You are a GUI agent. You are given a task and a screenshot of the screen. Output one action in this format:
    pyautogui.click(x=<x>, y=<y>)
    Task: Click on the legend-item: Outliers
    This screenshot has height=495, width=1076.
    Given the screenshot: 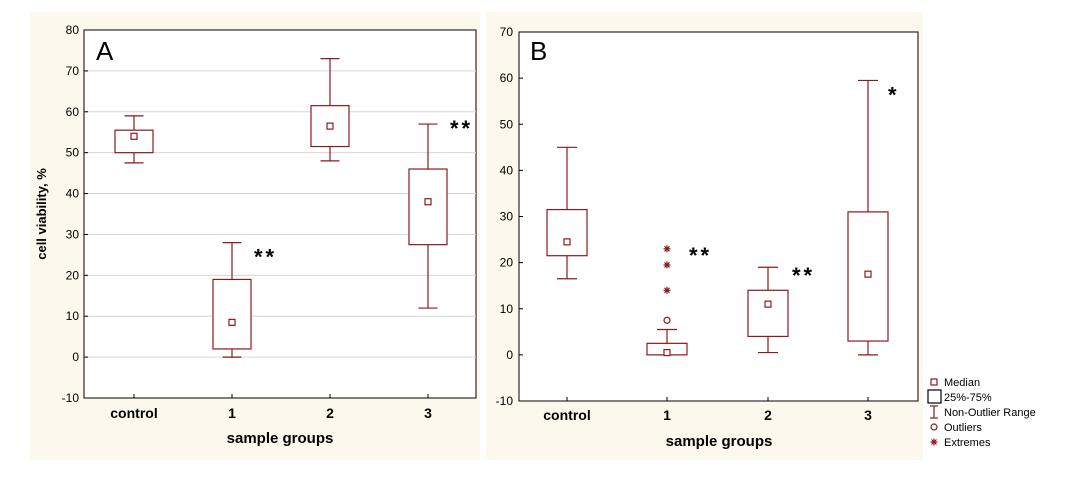 What is the action you would take?
    pyautogui.click(x=956, y=428)
    